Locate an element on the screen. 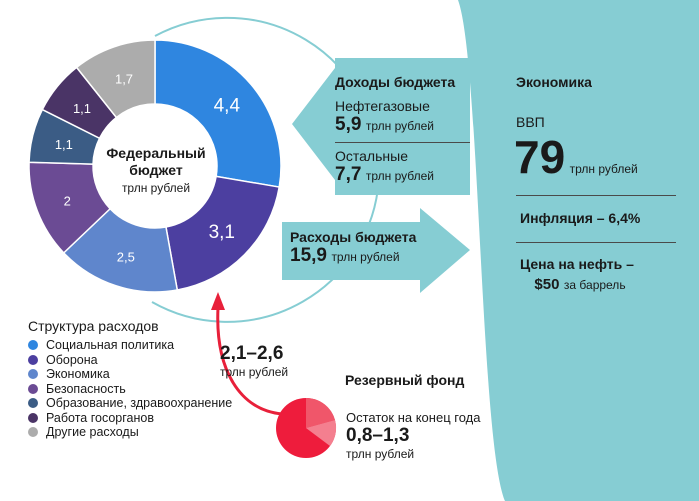 This screenshot has width=699, height=501. economy-oil-price: Цена на нефть – $50 за баррель is located at coordinates (580, 275).